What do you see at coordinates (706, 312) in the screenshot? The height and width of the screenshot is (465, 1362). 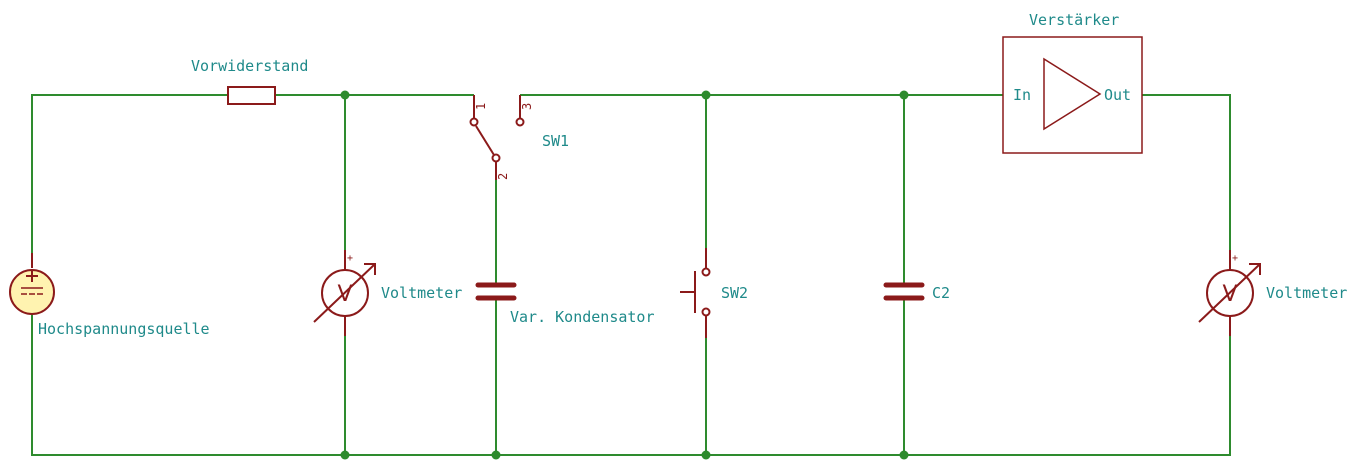 I see `sw2-contact-bottom` at bounding box center [706, 312].